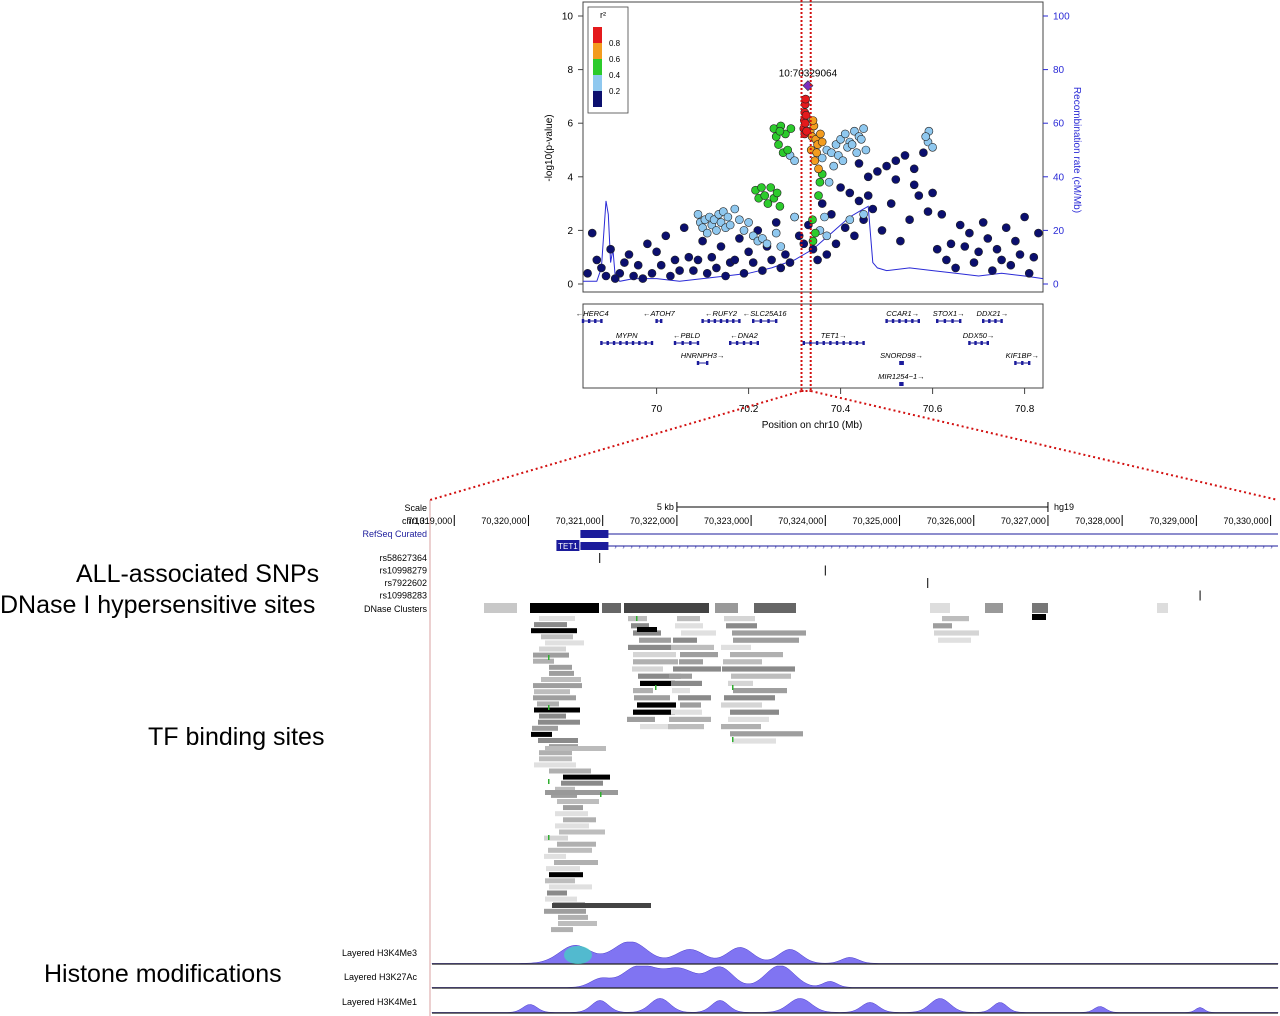 This screenshot has height=1016, width=1280. What do you see at coordinates (572, 151) in the screenshot?
I see `y-axis-left: 0 2 4 6 8 10` at bounding box center [572, 151].